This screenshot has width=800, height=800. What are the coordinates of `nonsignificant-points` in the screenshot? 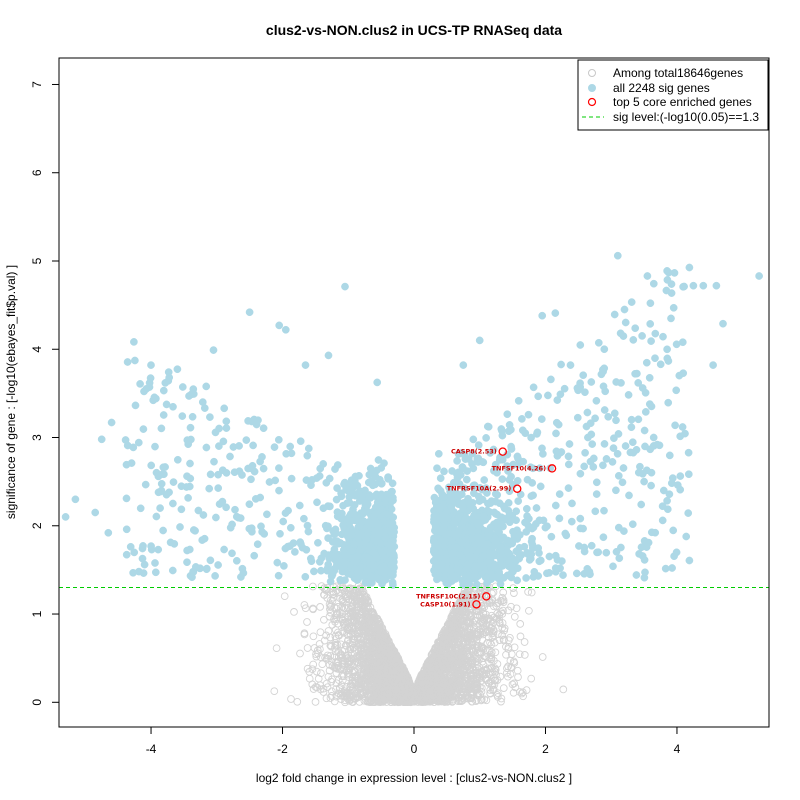 It's located at (419, 644).